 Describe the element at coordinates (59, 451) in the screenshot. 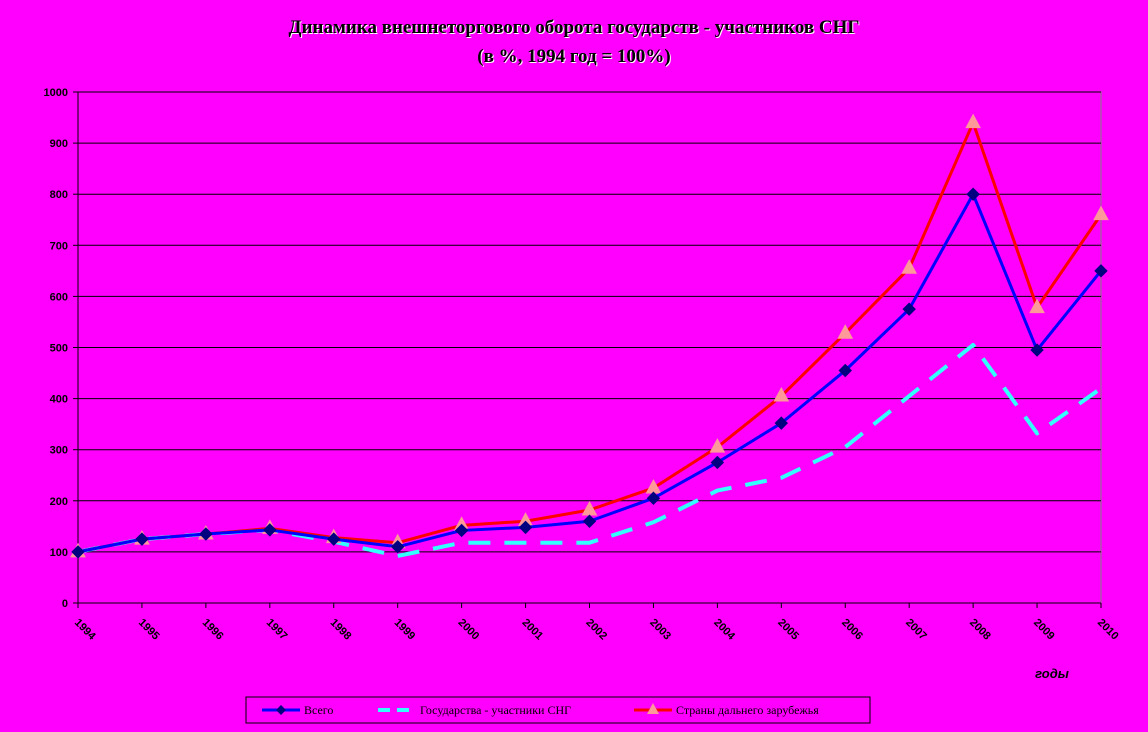

I see `y-tick-label: 300` at that location.